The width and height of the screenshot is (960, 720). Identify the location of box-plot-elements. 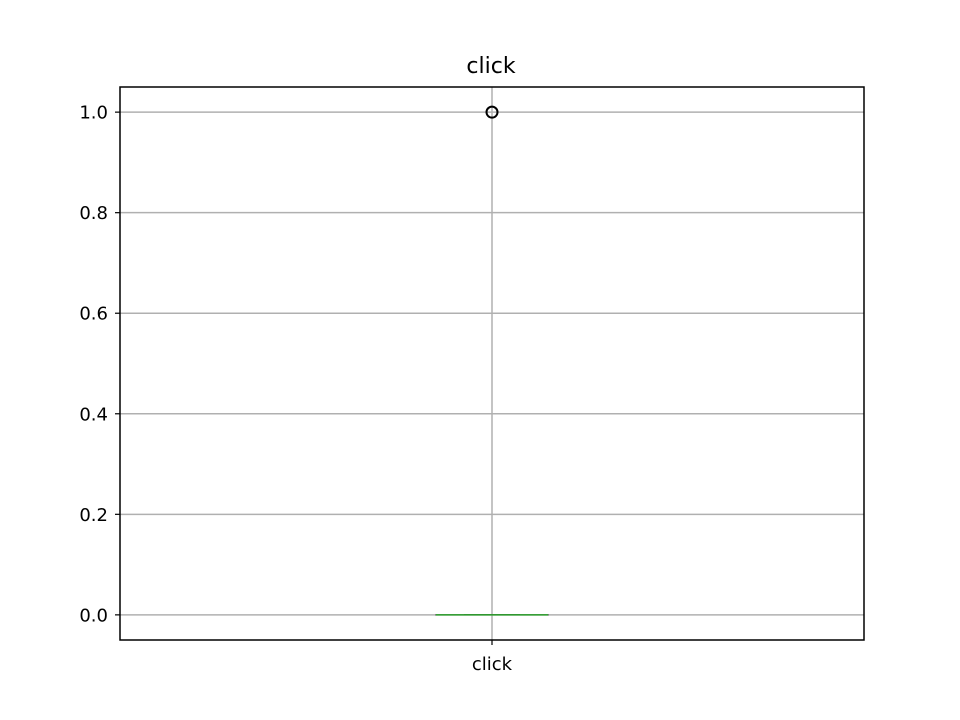
(492, 360).